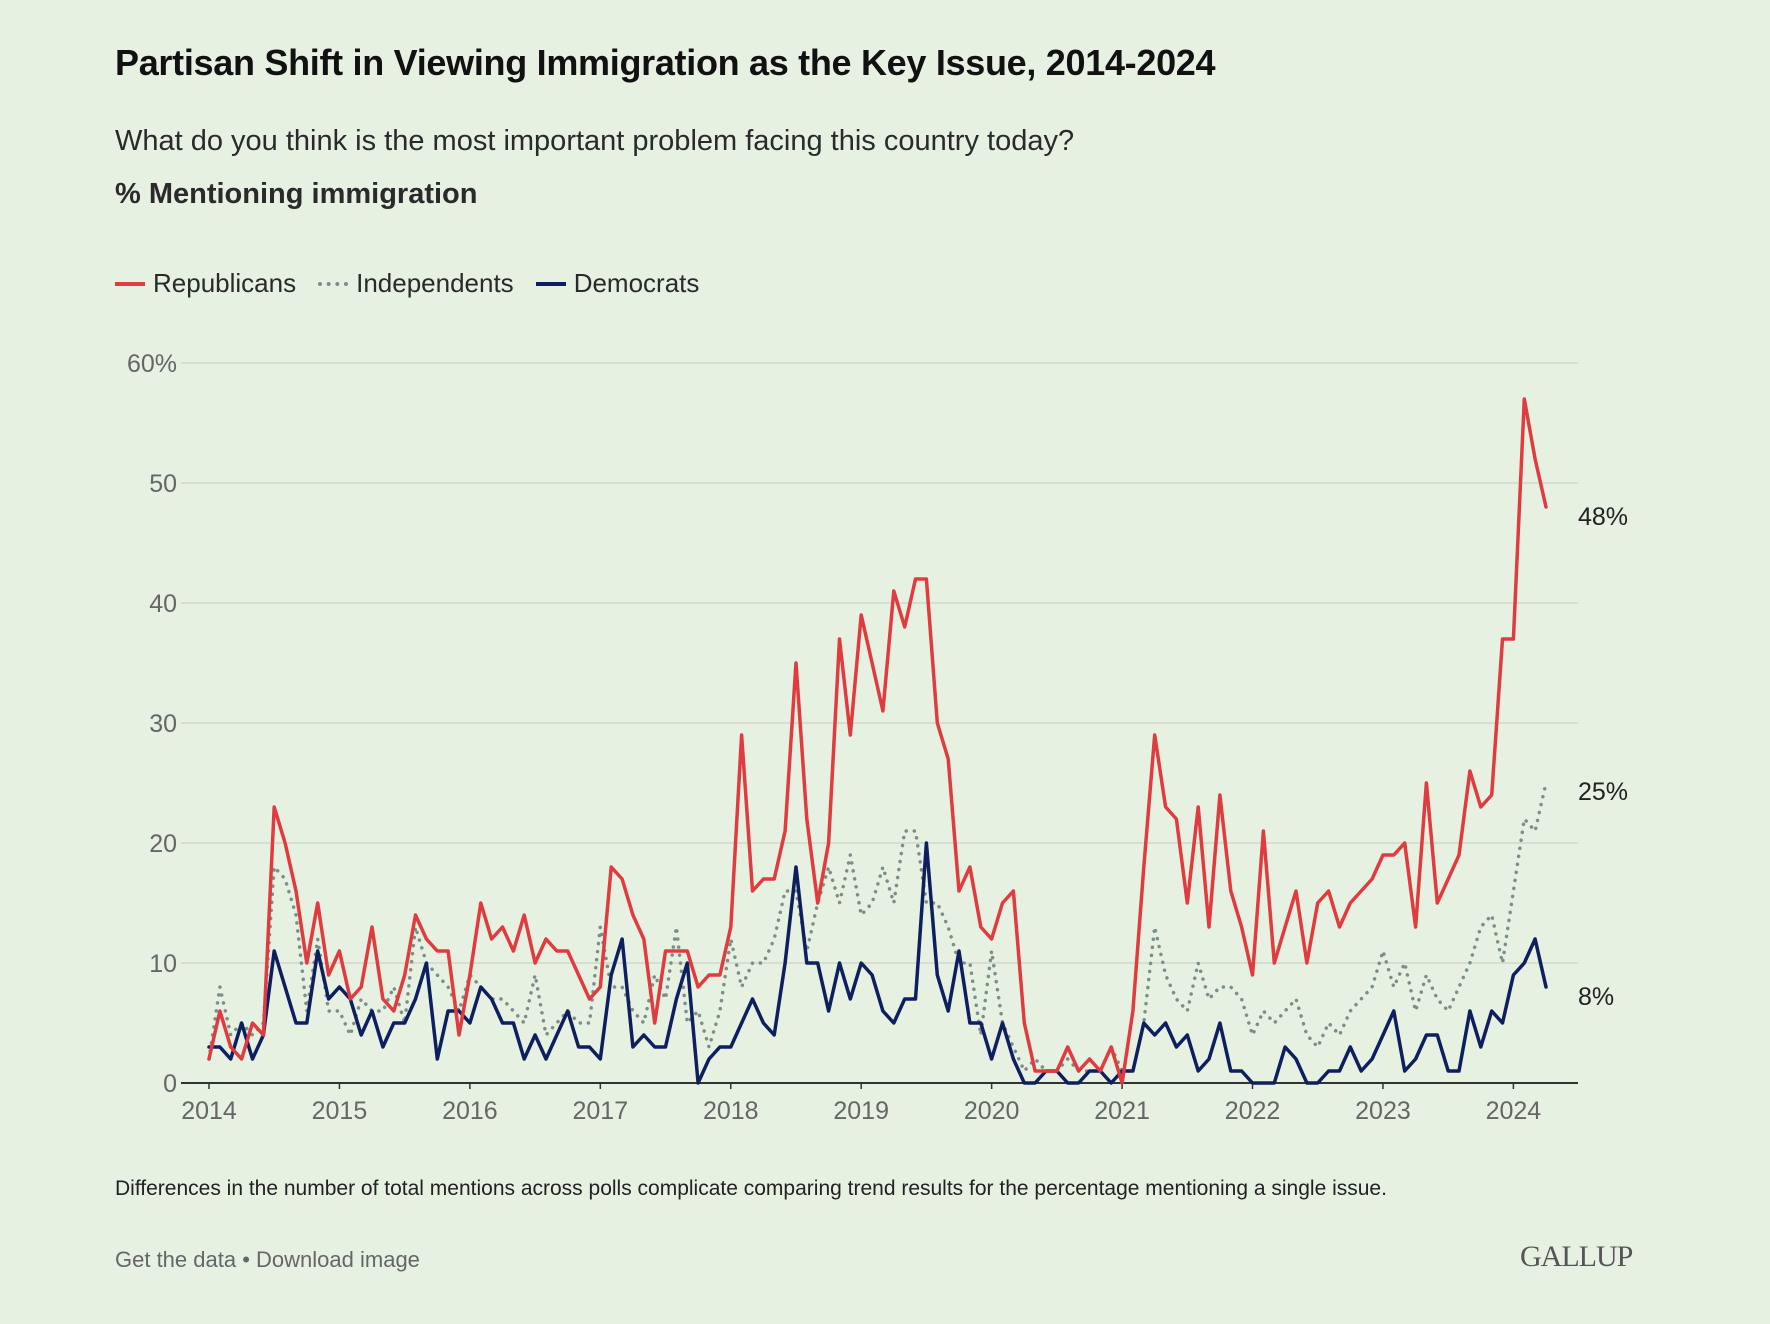 The height and width of the screenshot is (1324, 1770). Describe the element at coordinates (130, 283) in the screenshot. I see `legend-swatch-republicans` at that location.